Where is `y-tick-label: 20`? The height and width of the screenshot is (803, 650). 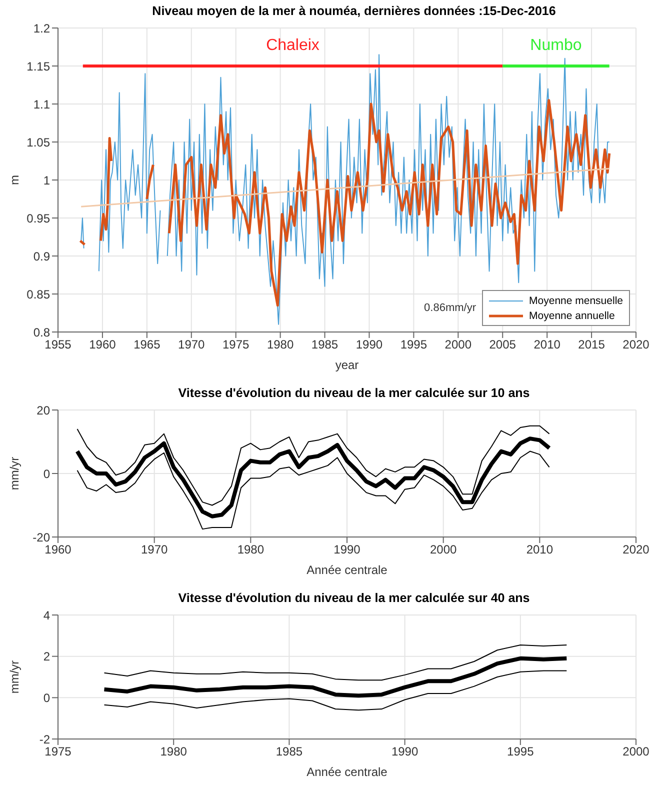
y-tick-label: 20 is located at coordinates (43, 410).